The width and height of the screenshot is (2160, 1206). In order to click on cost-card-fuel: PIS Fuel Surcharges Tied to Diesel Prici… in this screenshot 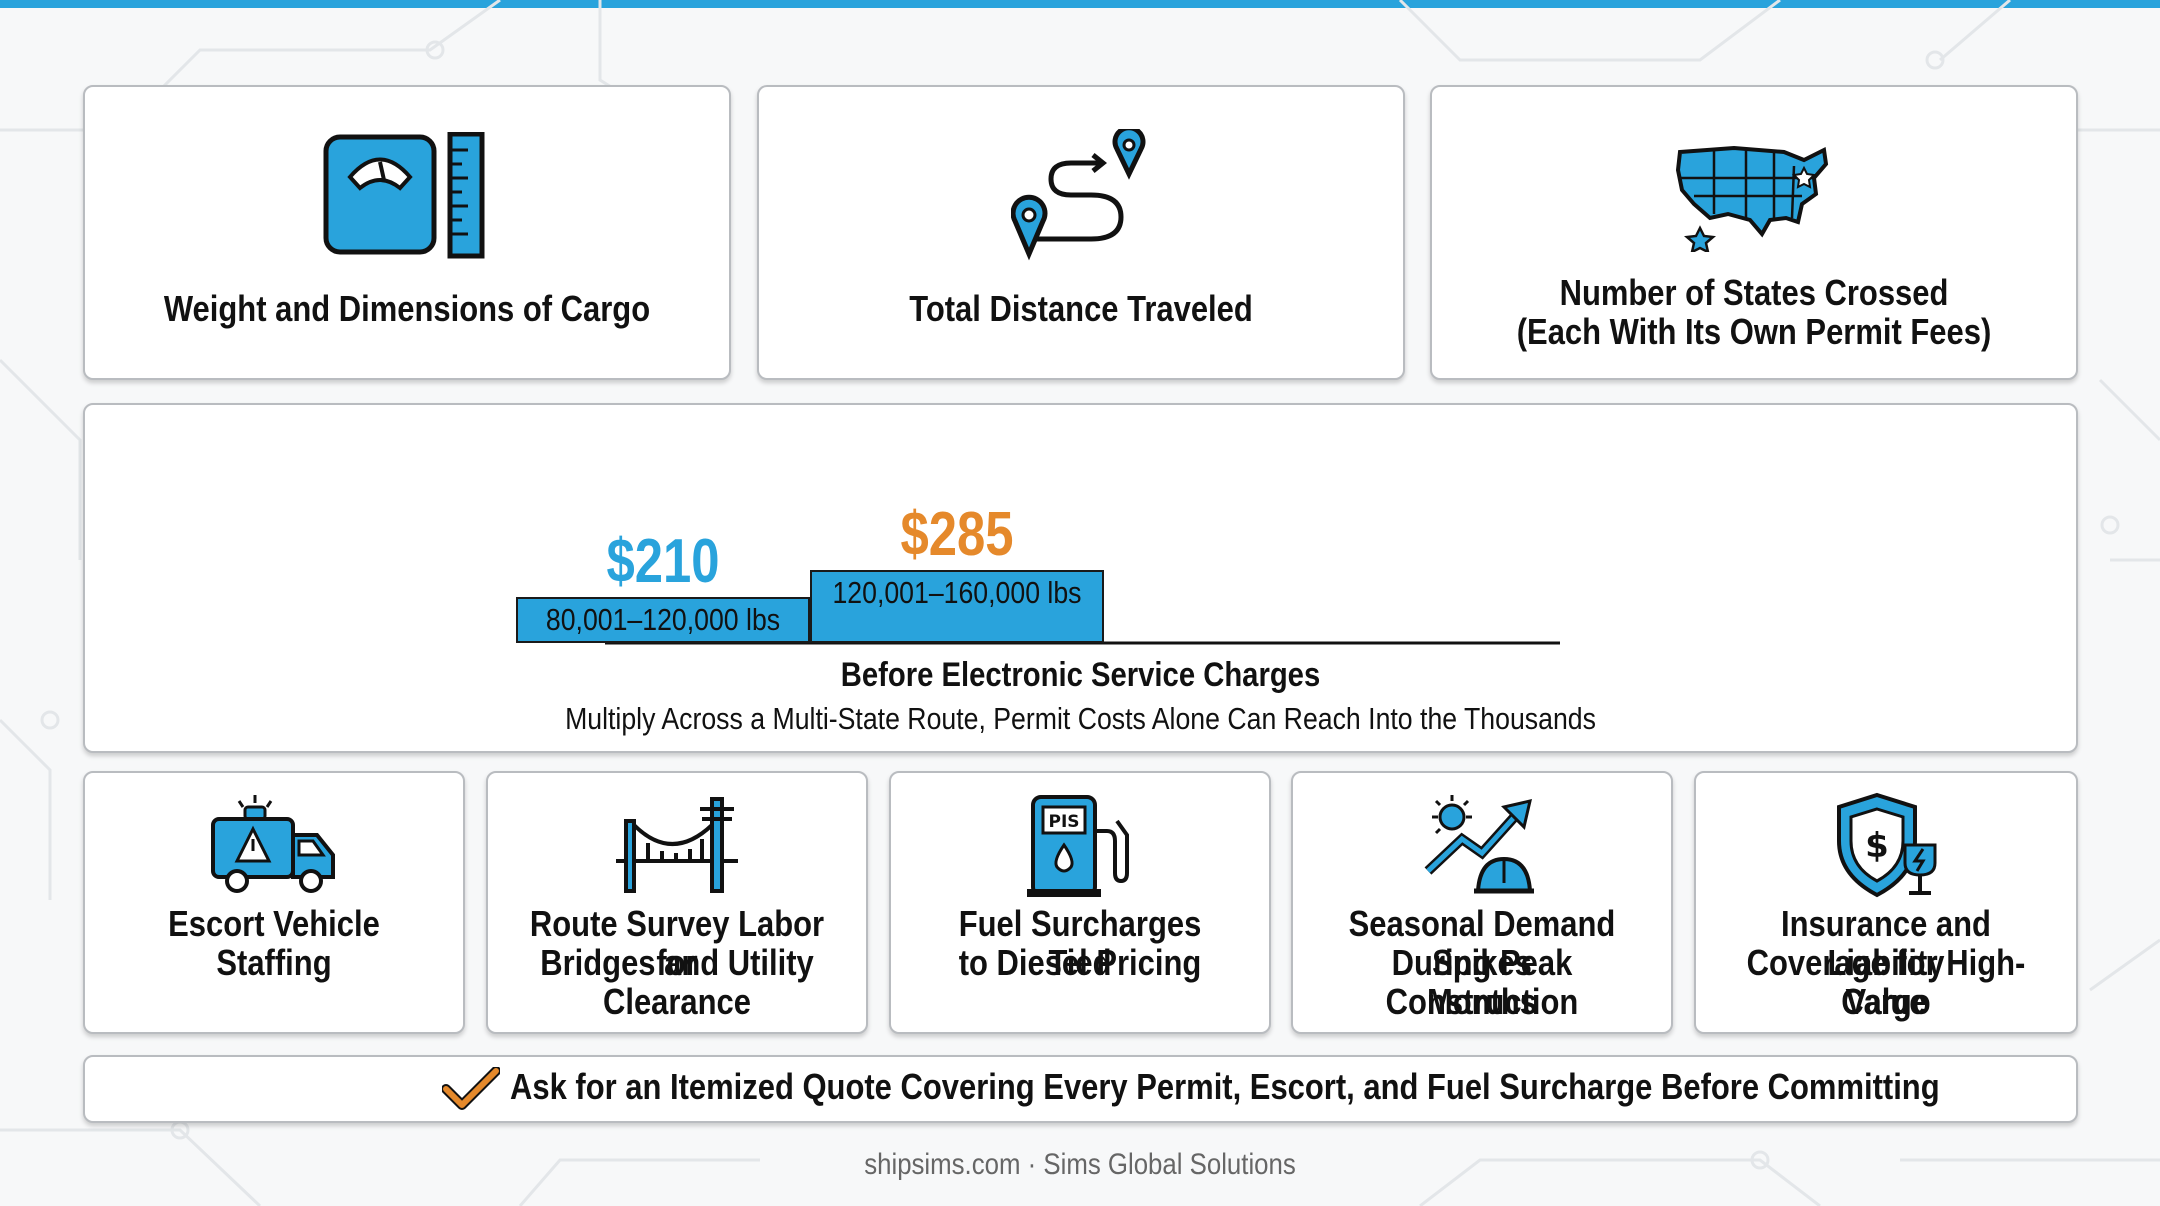, I will do `click(1080, 902)`.